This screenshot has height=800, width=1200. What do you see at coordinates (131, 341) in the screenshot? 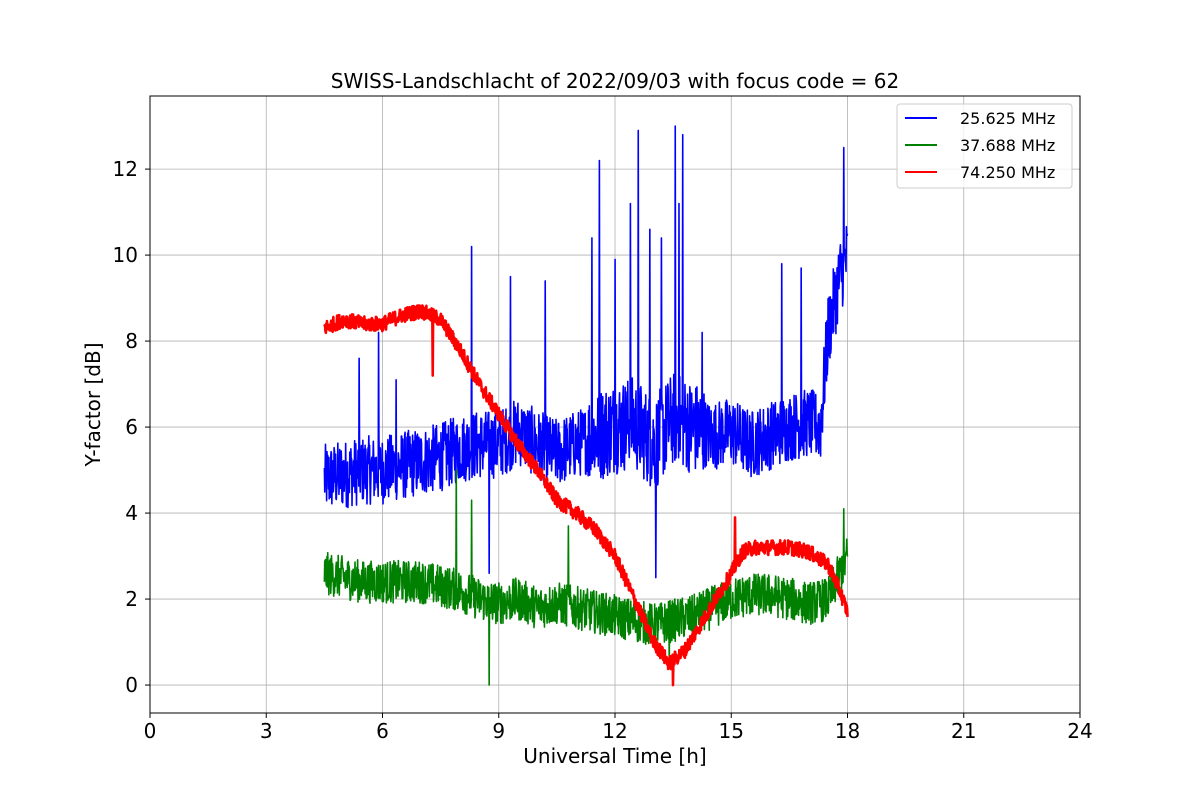
I see `y-tick-label: 8` at bounding box center [131, 341].